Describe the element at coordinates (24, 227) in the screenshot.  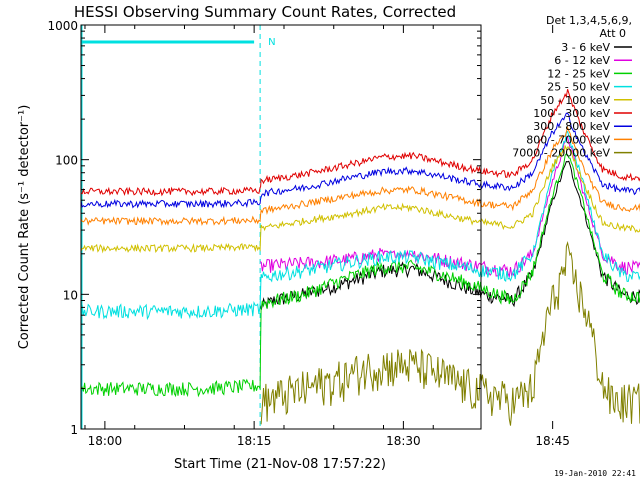
I see `y-axis-label: Corrected Count Rate (s⁻¹ detector⁻¹)` at that location.